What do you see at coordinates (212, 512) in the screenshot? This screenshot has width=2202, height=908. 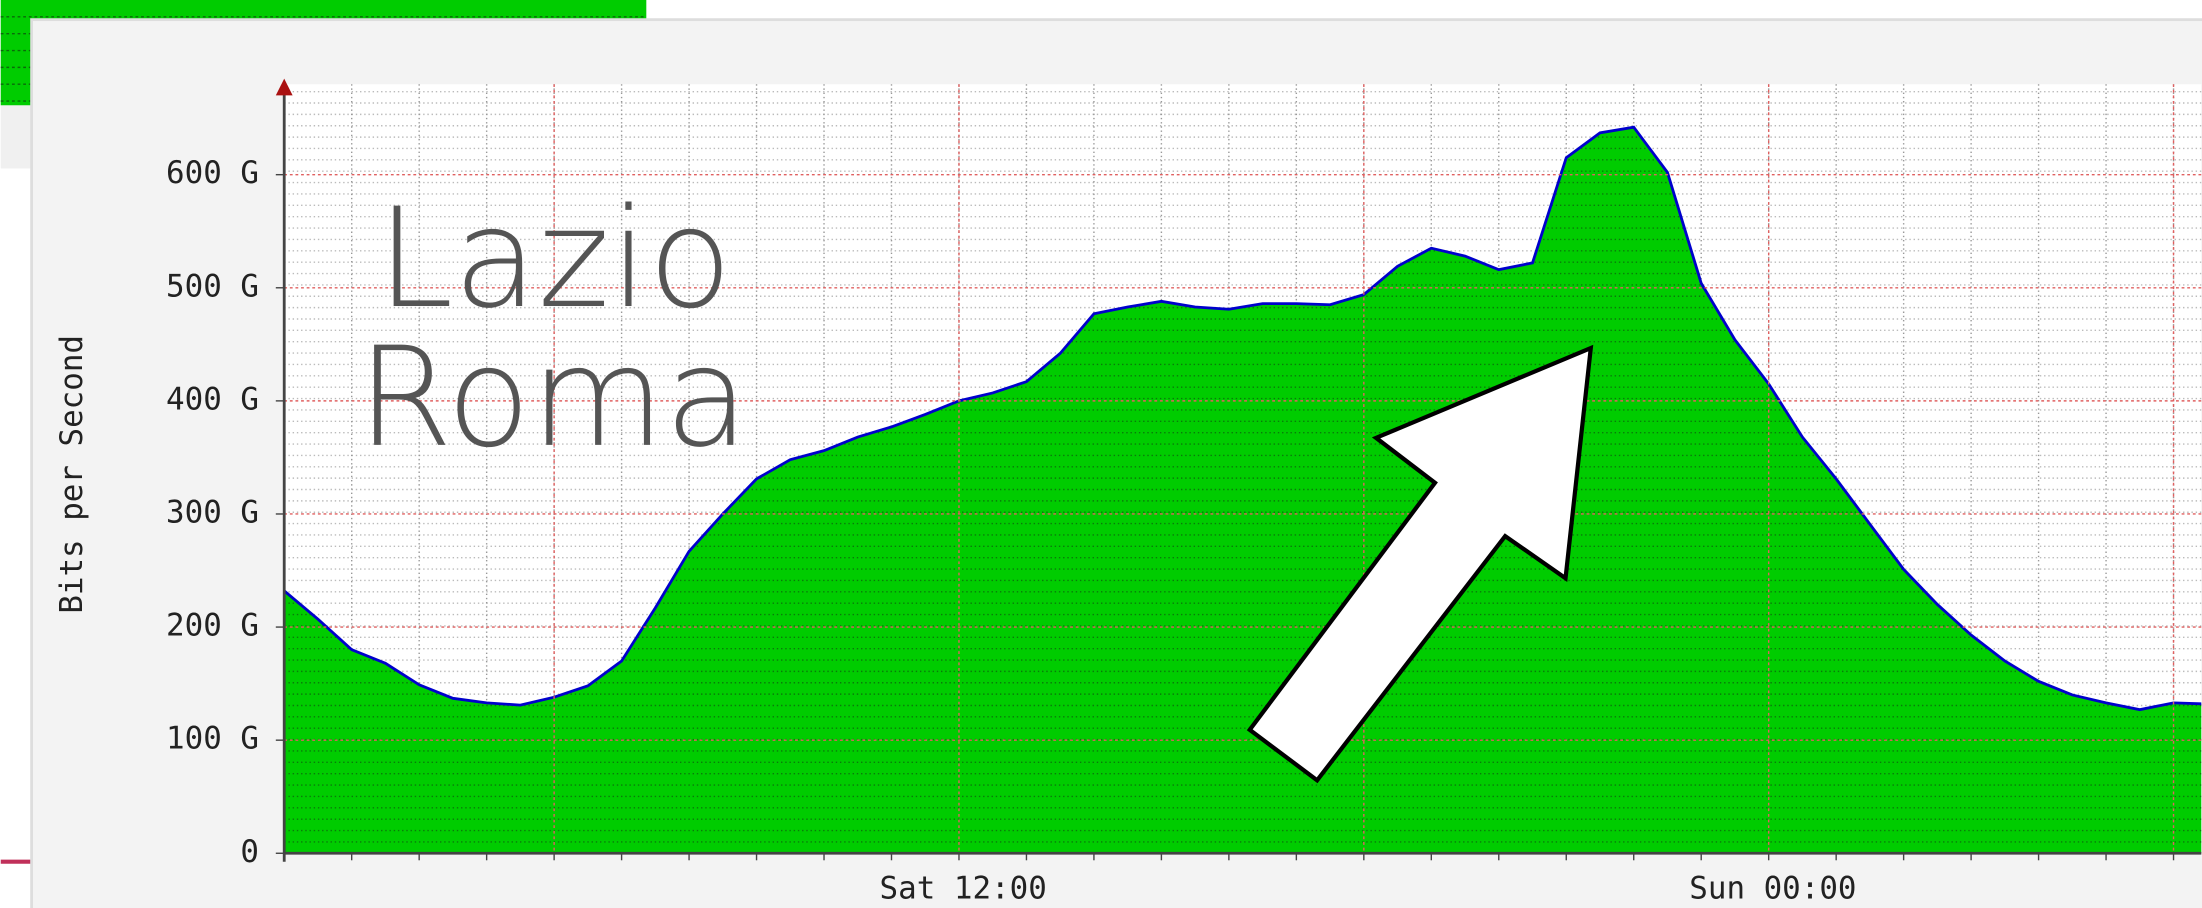 I see `y-tick-label: 300 G` at bounding box center [212, 512].